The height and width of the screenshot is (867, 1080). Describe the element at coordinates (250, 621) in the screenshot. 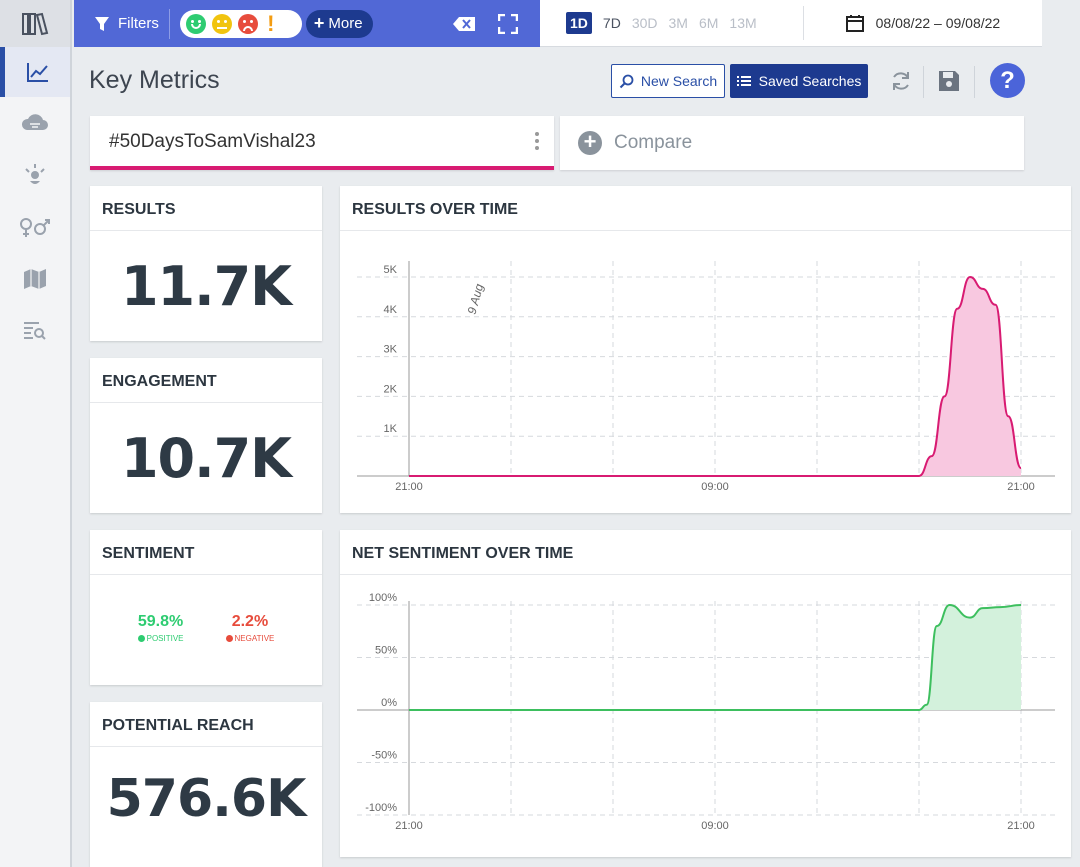

I see `negative-value: 2.2%` at that location.